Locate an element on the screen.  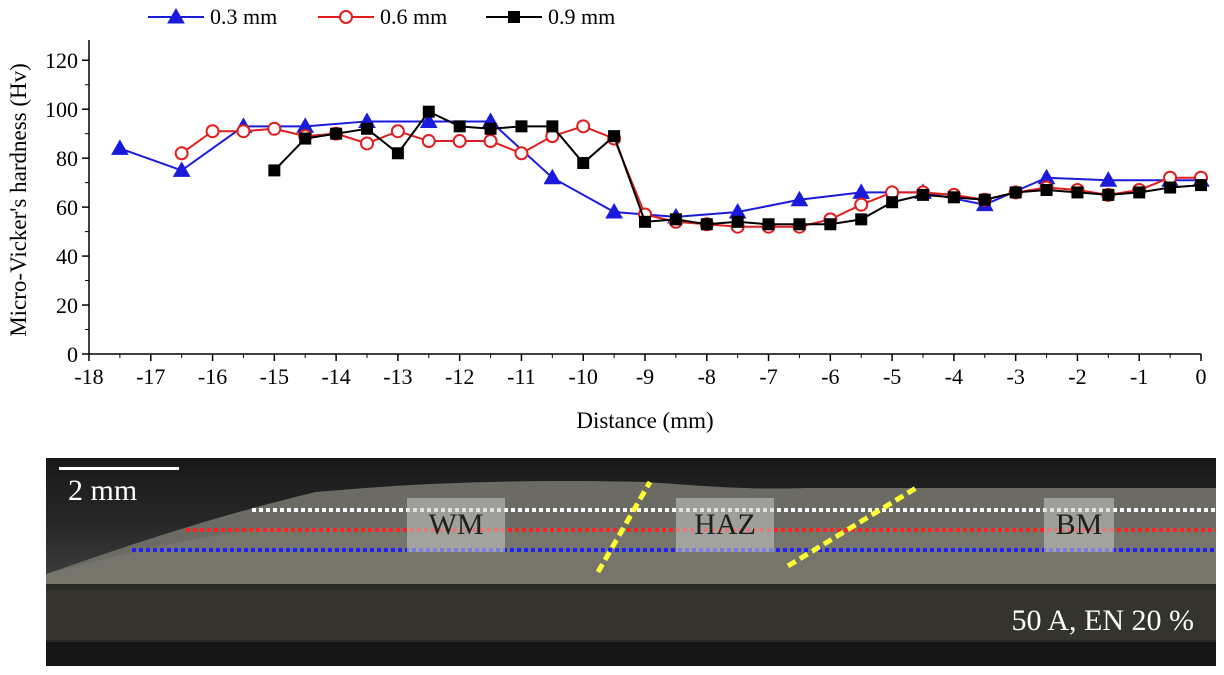
zone-label-haz: HAZ is located at coordinates (725, 525).